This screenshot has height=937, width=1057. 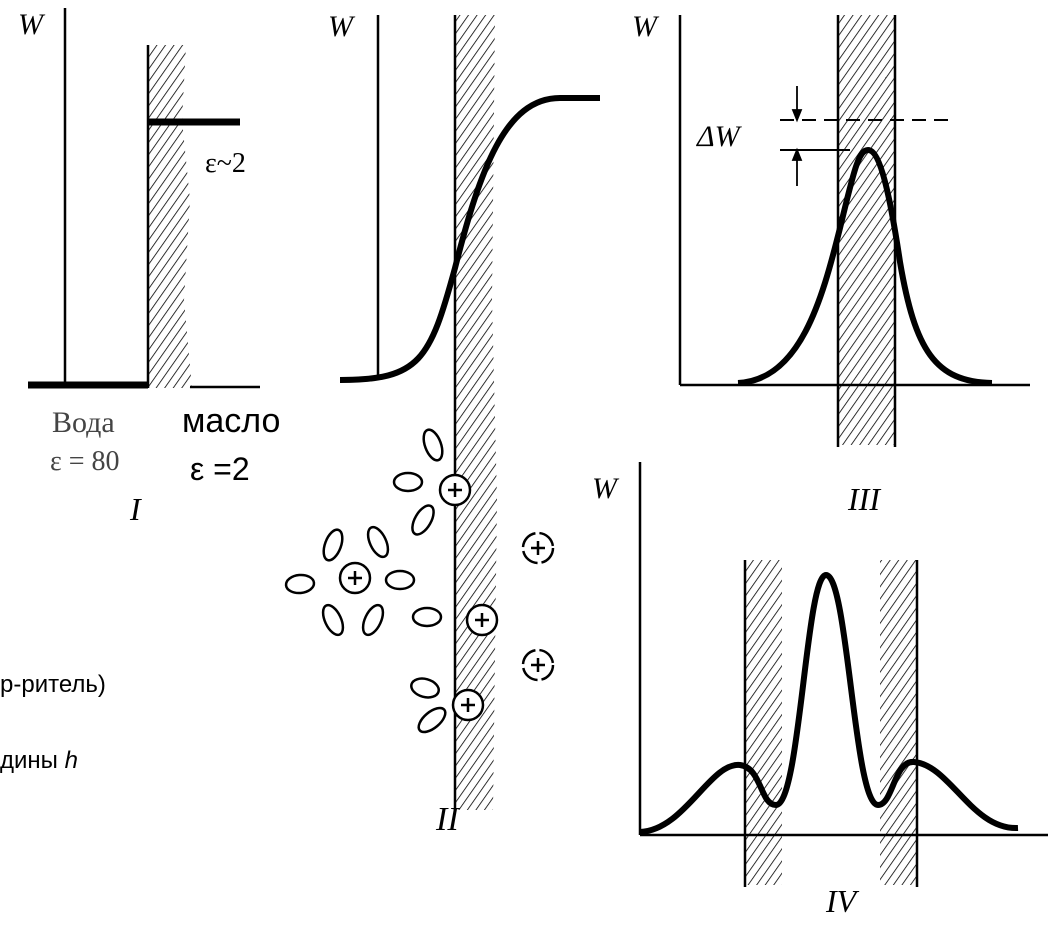 What do you see at coordinates (447, 819) in the screenshot?
I see `panel-numeral: II` at bounding box center [447, 819].